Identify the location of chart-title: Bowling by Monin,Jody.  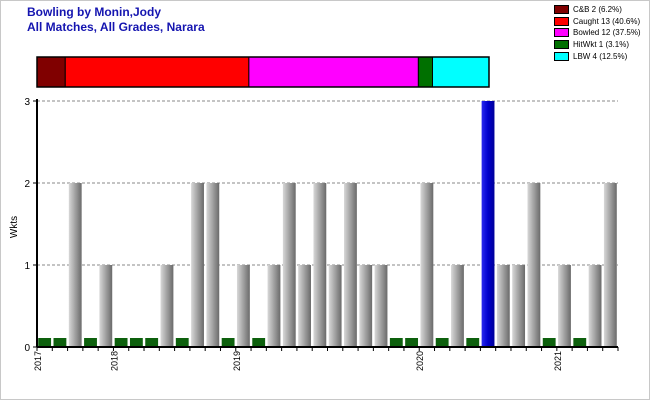
(94, 12).